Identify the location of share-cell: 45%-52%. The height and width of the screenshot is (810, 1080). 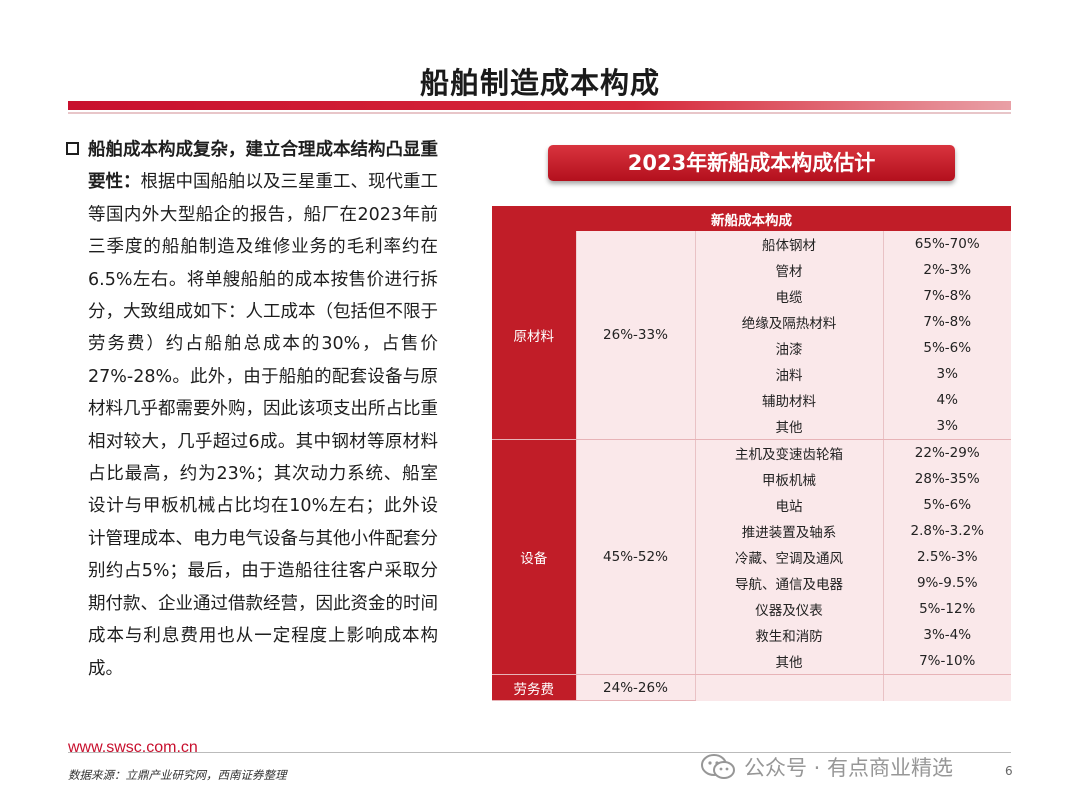
(635, 557).